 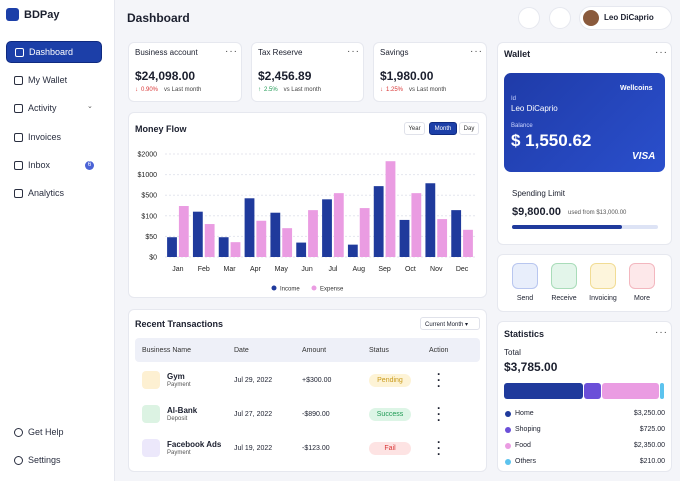 I want to click on stat-name: Food, so click(x=523, y=445).